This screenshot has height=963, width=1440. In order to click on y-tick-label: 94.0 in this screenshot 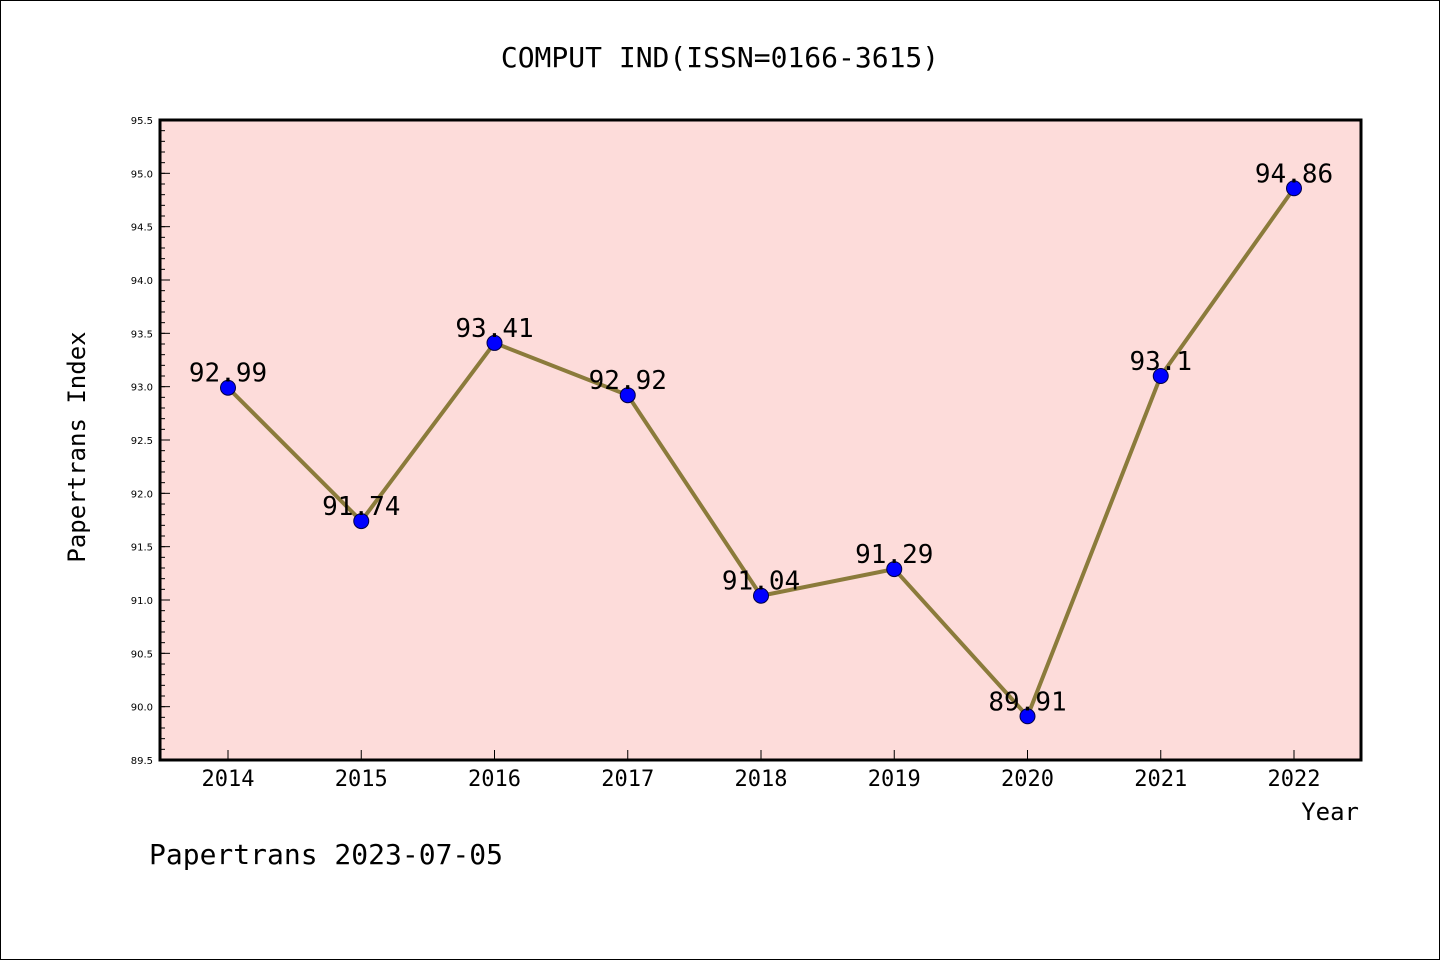, I will do `click(142, 281)`.